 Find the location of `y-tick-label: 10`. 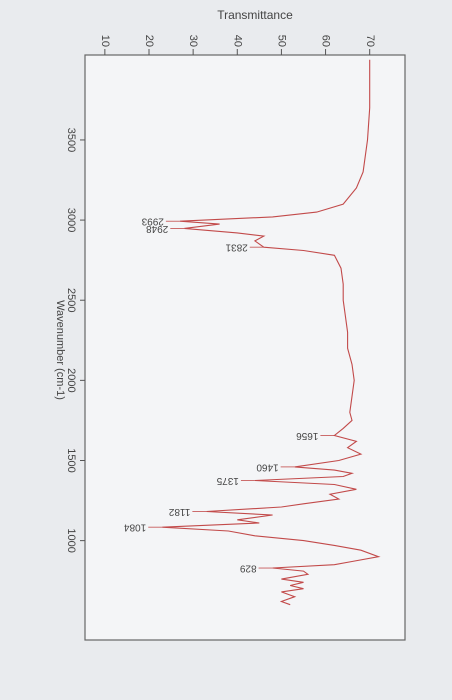

y-tick-label: 10 is located at coordinates (105, 41).